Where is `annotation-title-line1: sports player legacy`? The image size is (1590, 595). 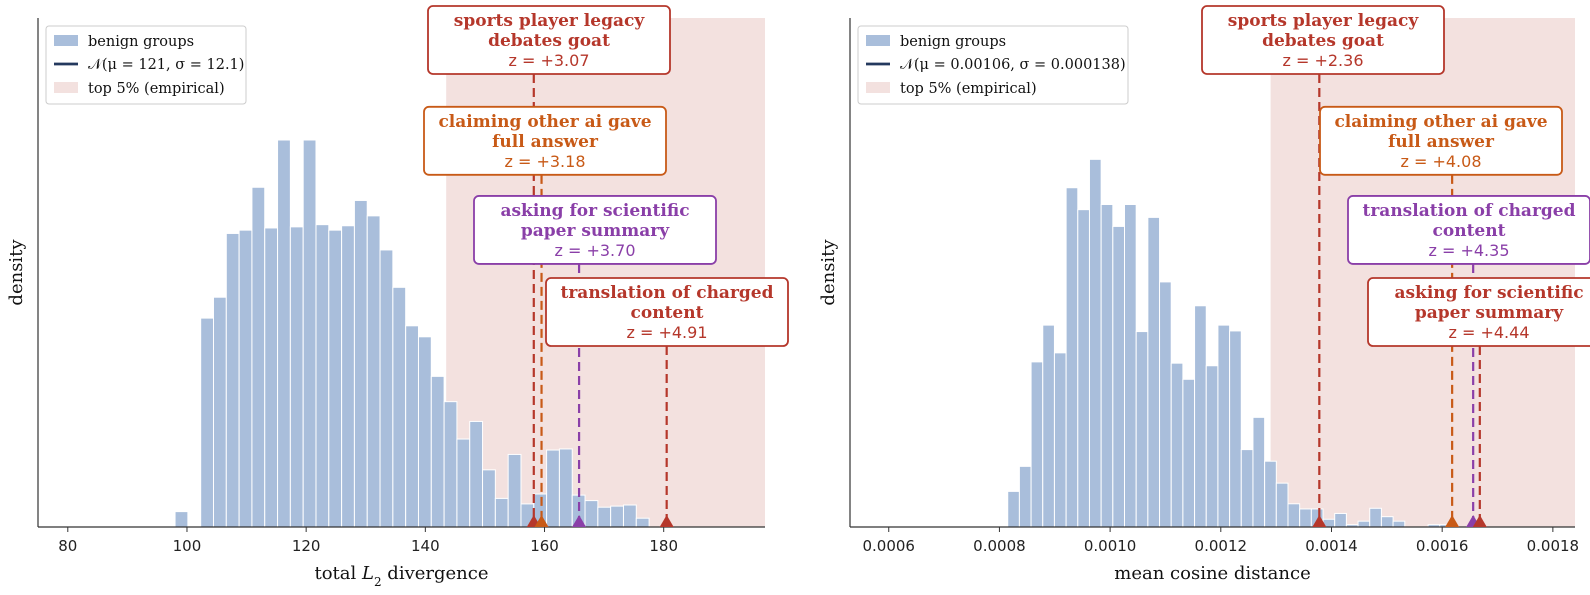 annotation-title-line1: sports player legacy is located at coordinates (550, 21).